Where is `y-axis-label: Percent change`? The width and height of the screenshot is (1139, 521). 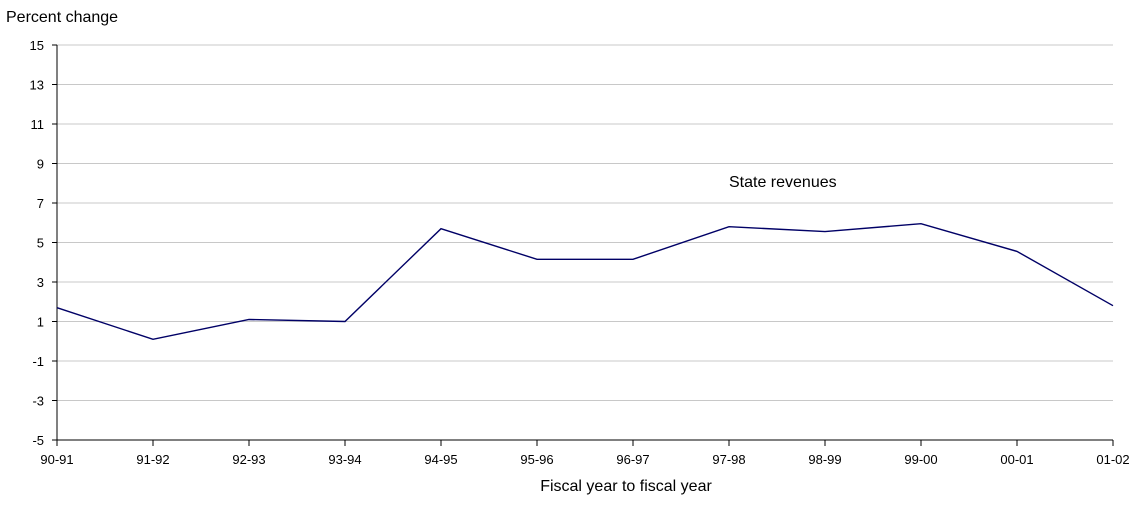 y-axis-label: Percent change is located at coordinates (62, 17).